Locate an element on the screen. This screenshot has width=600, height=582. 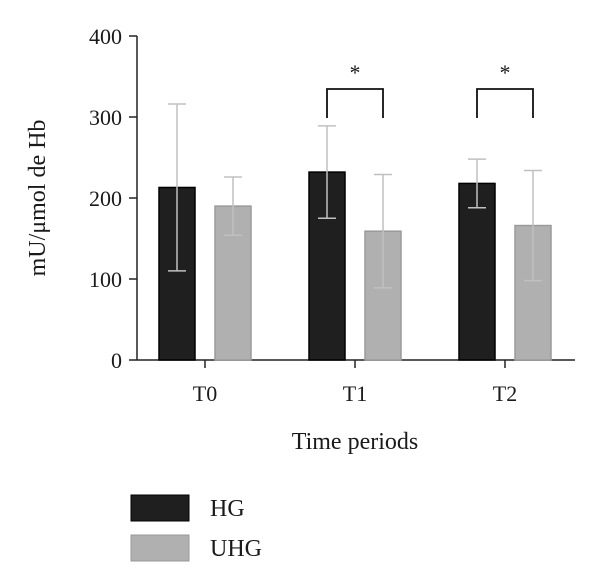
y-tick-label: 0 is located at coordinates (116, 360).